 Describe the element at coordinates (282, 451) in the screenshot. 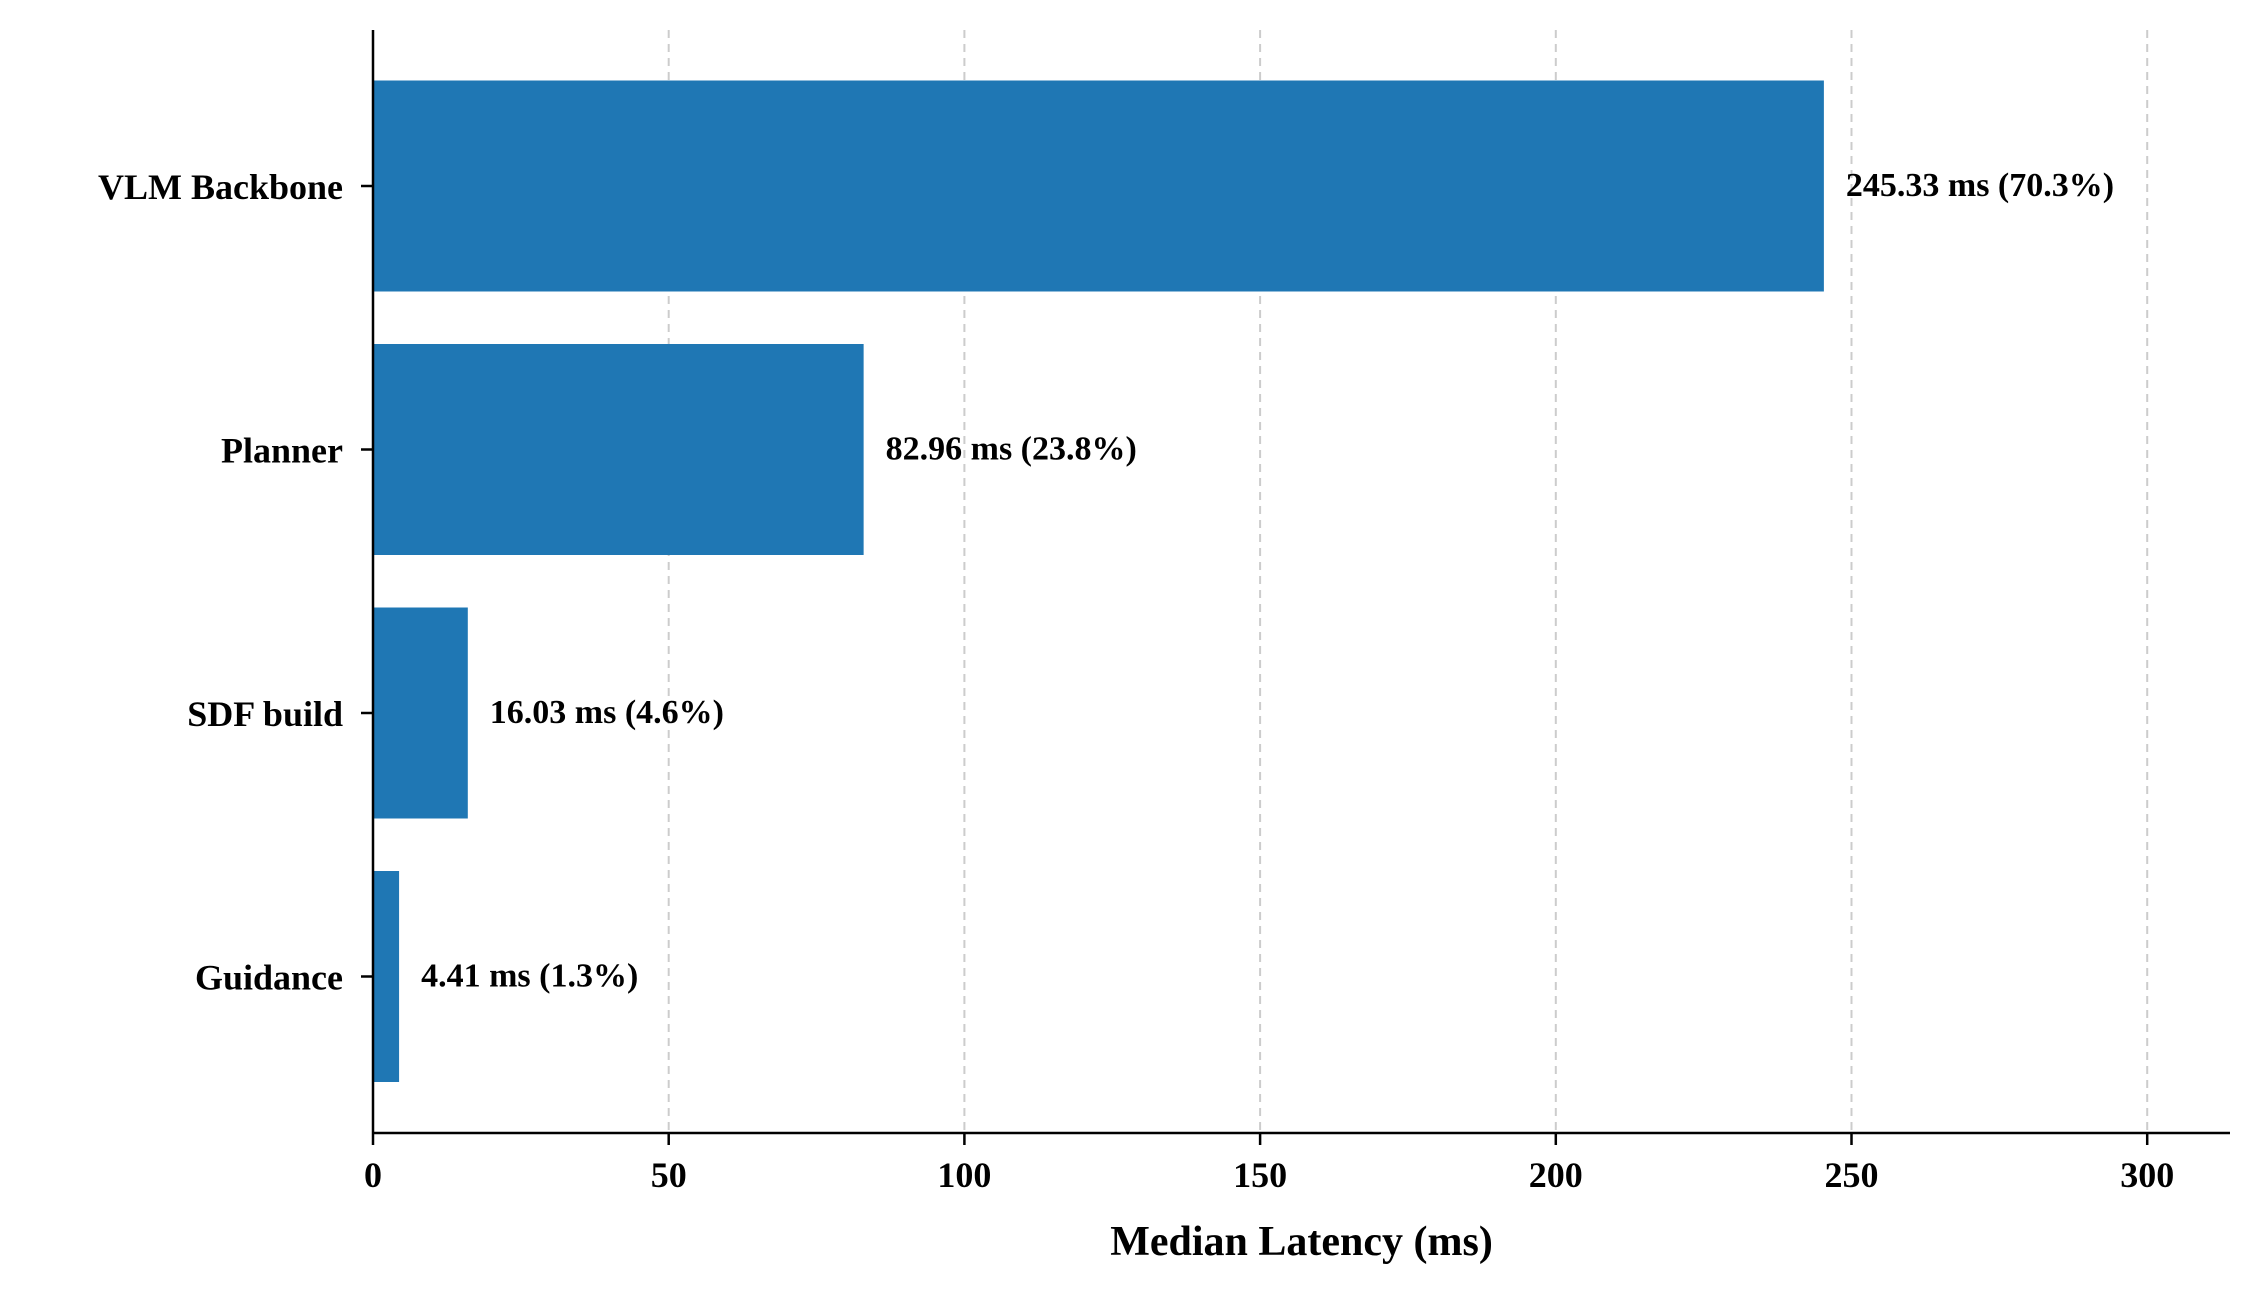

I see `category-label-planner: Planner` at that location.